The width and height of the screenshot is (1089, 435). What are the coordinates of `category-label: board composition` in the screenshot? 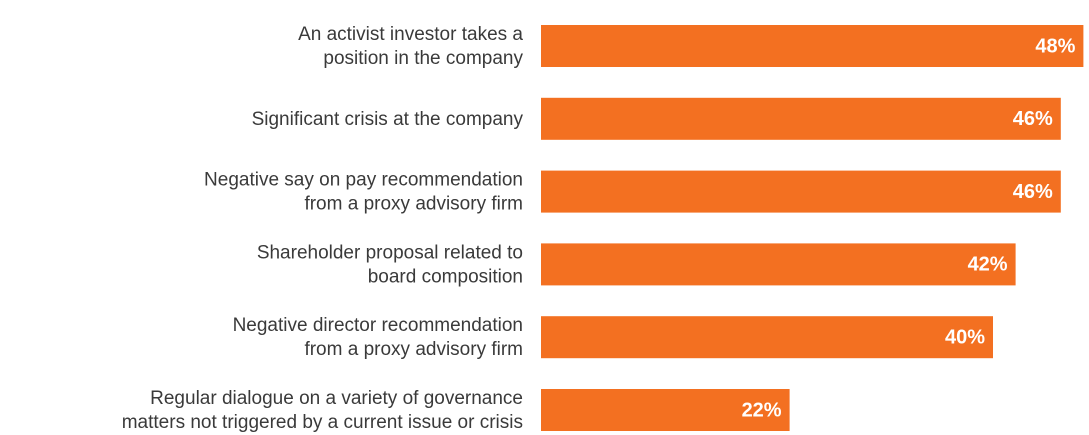 It's located at (445, 276).